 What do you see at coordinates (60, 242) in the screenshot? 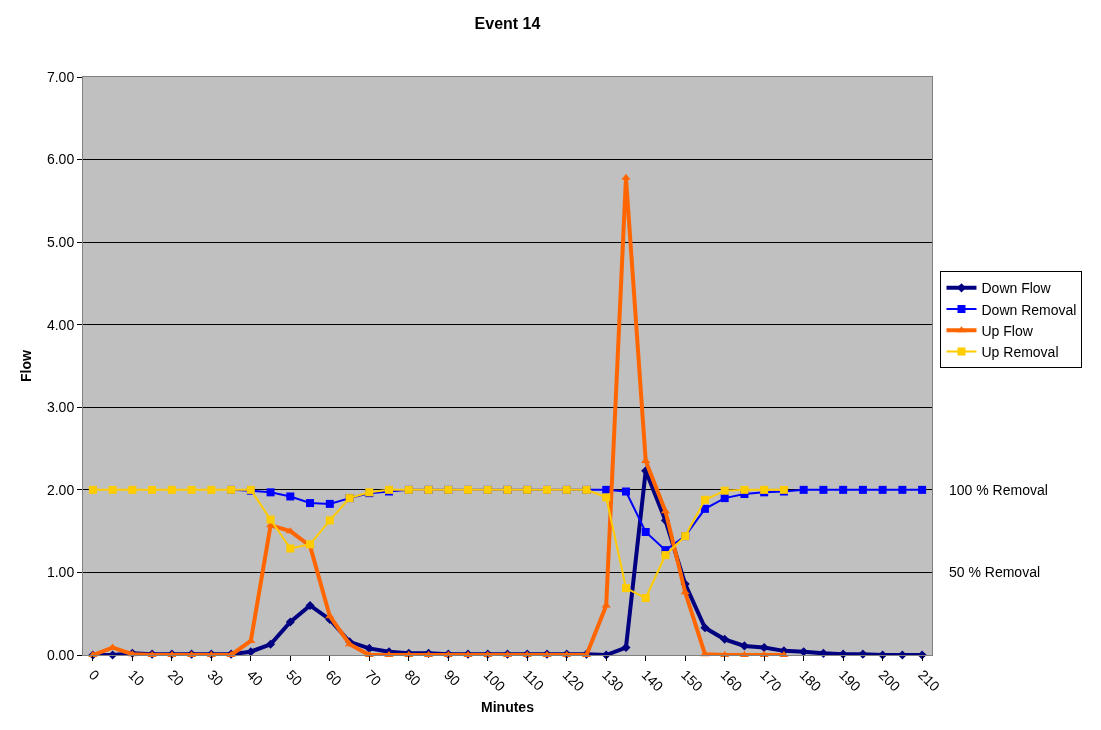
I see `y-tick-label: 5.00` at bounding box center [60, 242].